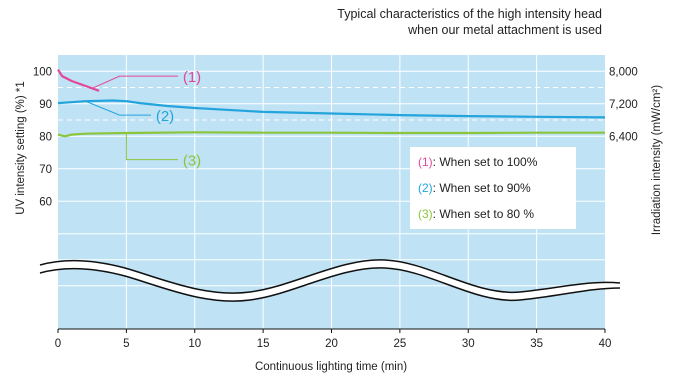 The width and height of the screenshot is (676, 377). Describe the element at coordinates (42, 72) in the screenshot. I see `y-tick-label: 100` at that location.